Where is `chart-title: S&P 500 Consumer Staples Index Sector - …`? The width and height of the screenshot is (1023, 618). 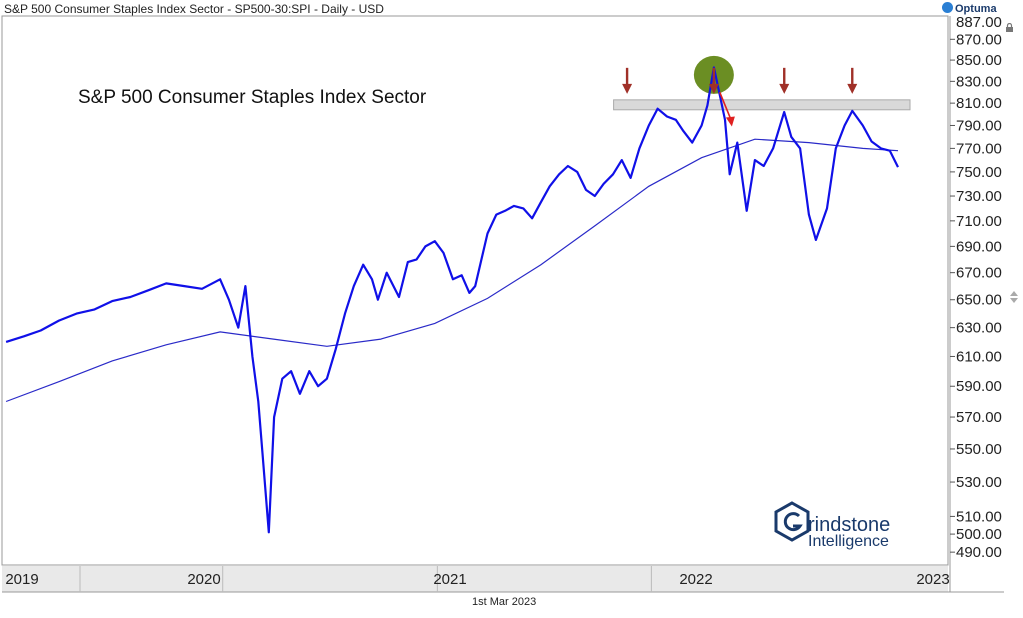
chart-title: S&P 500 Consumer Staples Index Sector - … is located at coordinates (194, 9).